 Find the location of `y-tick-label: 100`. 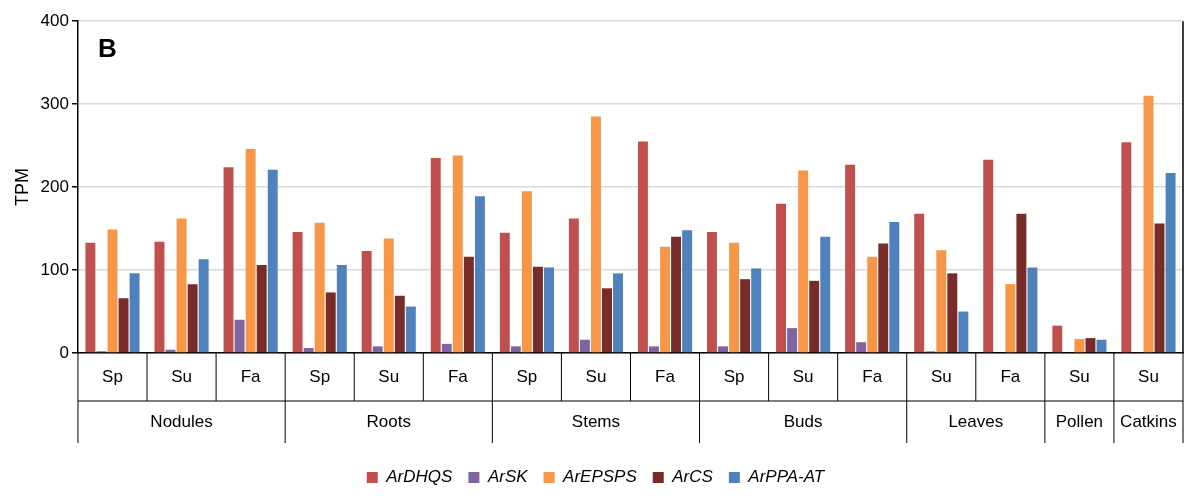

y-tick-label: 100 is located at coordinates (54, 269).